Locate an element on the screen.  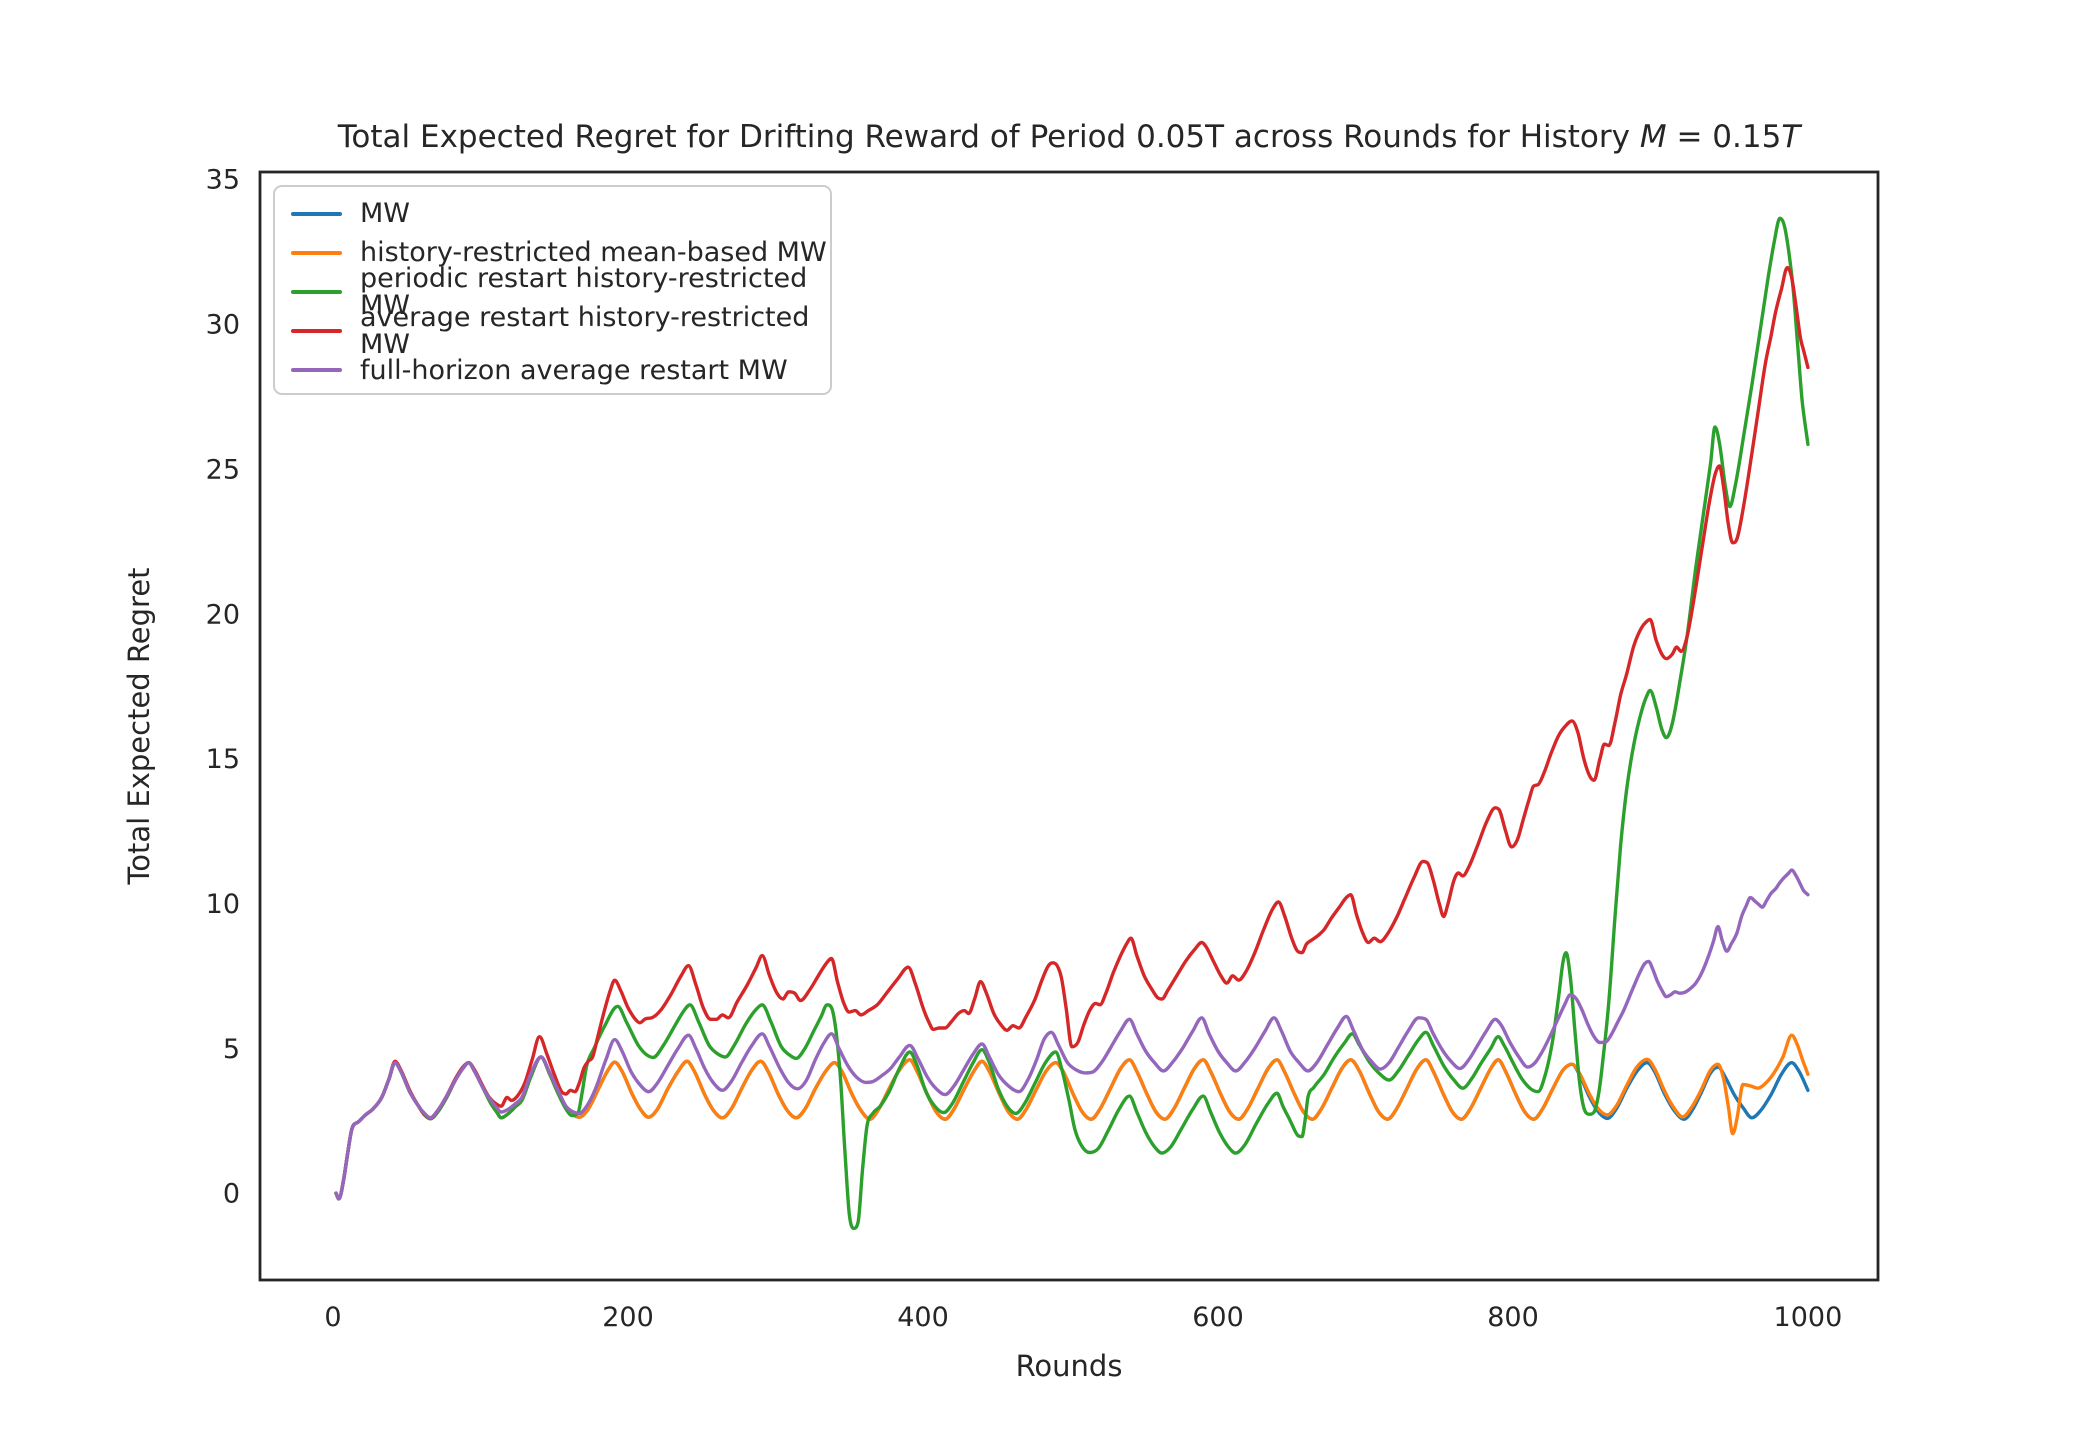
y-tick-label-5: 5 is located at coordinates (231, 1049).